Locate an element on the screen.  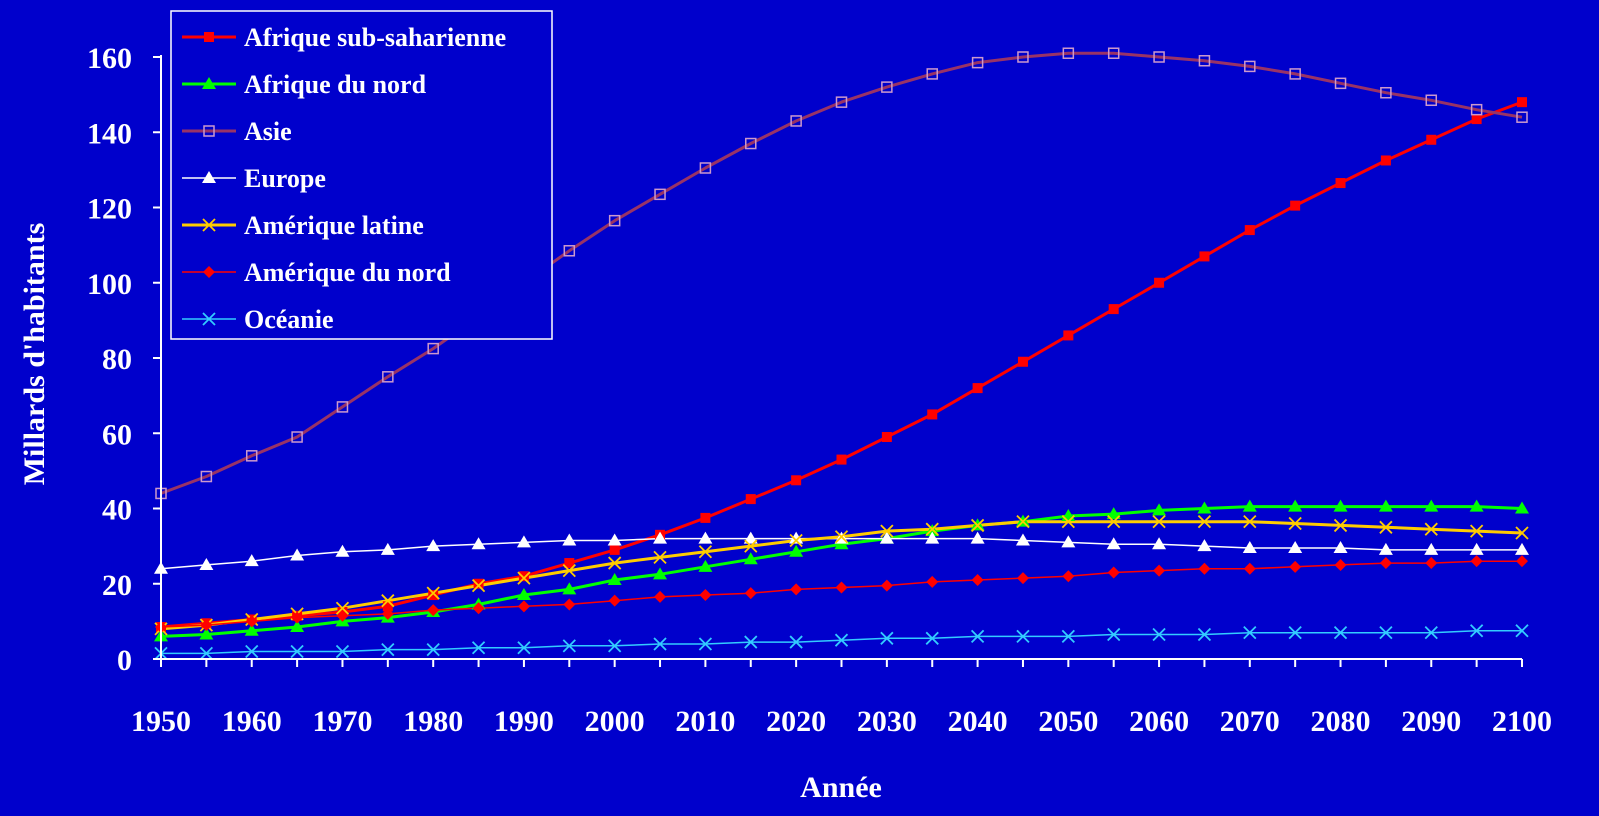
x-tick-label: 2090 is located at coordinates (1431, 721).